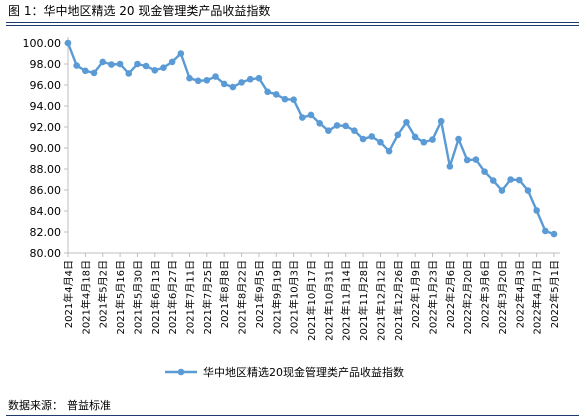  I want to click on y-tick-label: 100.00, so click(42, 43).